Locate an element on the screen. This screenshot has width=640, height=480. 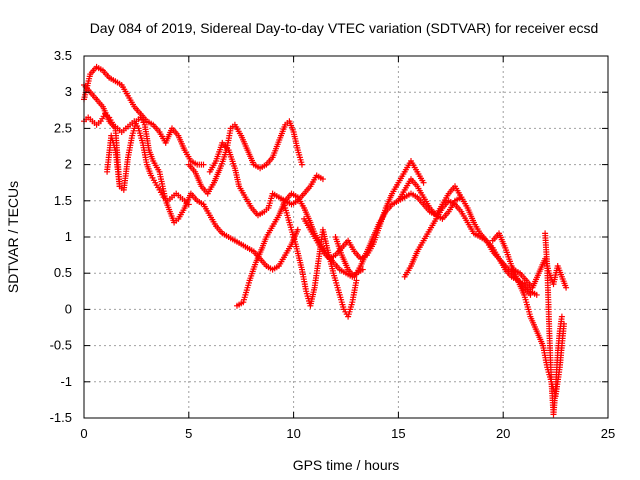
y-tick-label: 2 is located at coordinates (68, 164).